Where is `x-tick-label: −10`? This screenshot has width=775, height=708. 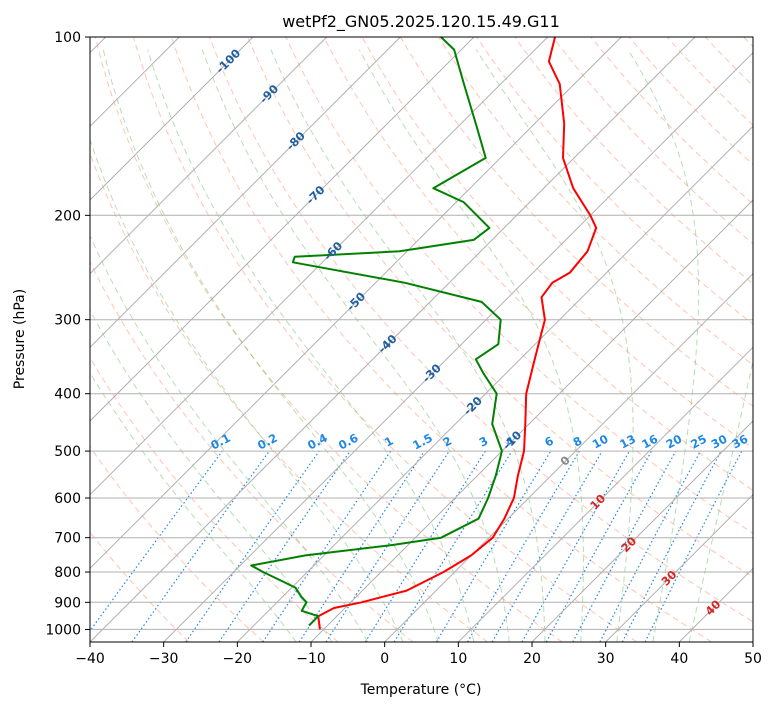 x-tick-label: −10 is located at coordinates (311, 659).